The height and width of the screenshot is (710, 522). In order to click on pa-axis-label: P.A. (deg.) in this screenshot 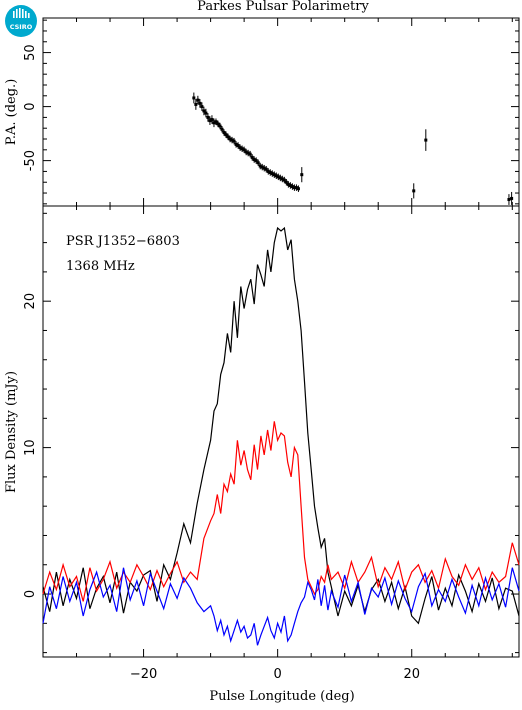, I will do `click(11, 112)`.